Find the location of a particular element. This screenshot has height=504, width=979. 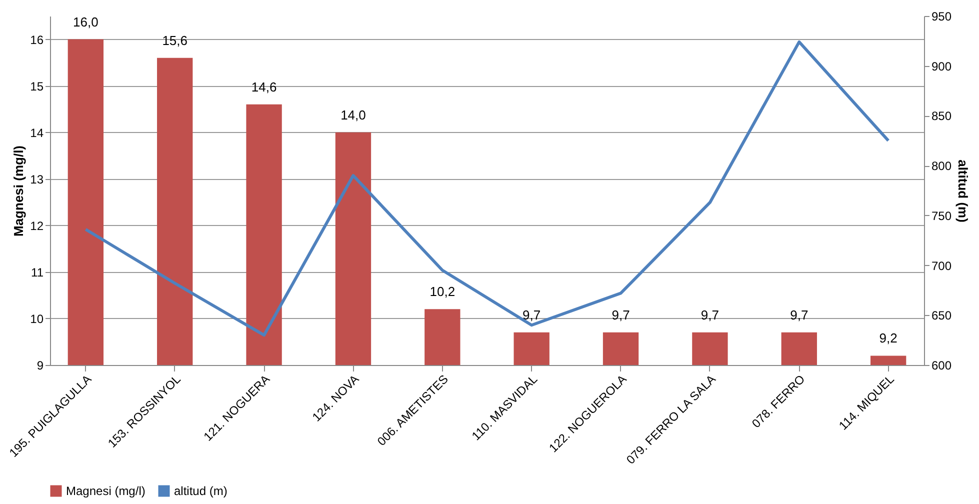

data-label: 9,2 is located at coordinates (888, 338).